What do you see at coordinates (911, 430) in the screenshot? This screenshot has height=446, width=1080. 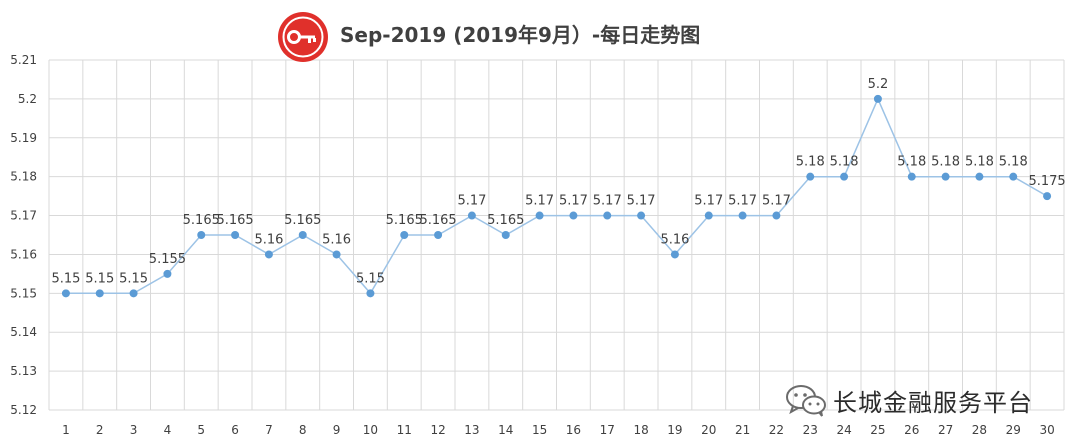 I see `x-tick-label: 26` at bounding box center [911, 430].